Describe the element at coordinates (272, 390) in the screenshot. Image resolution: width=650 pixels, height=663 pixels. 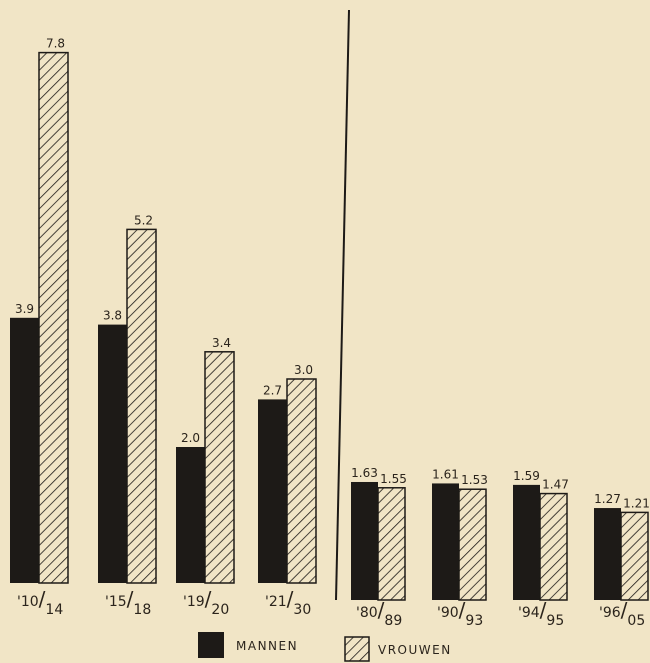
I see `left-value-label-mannen: 2.7` at that location.